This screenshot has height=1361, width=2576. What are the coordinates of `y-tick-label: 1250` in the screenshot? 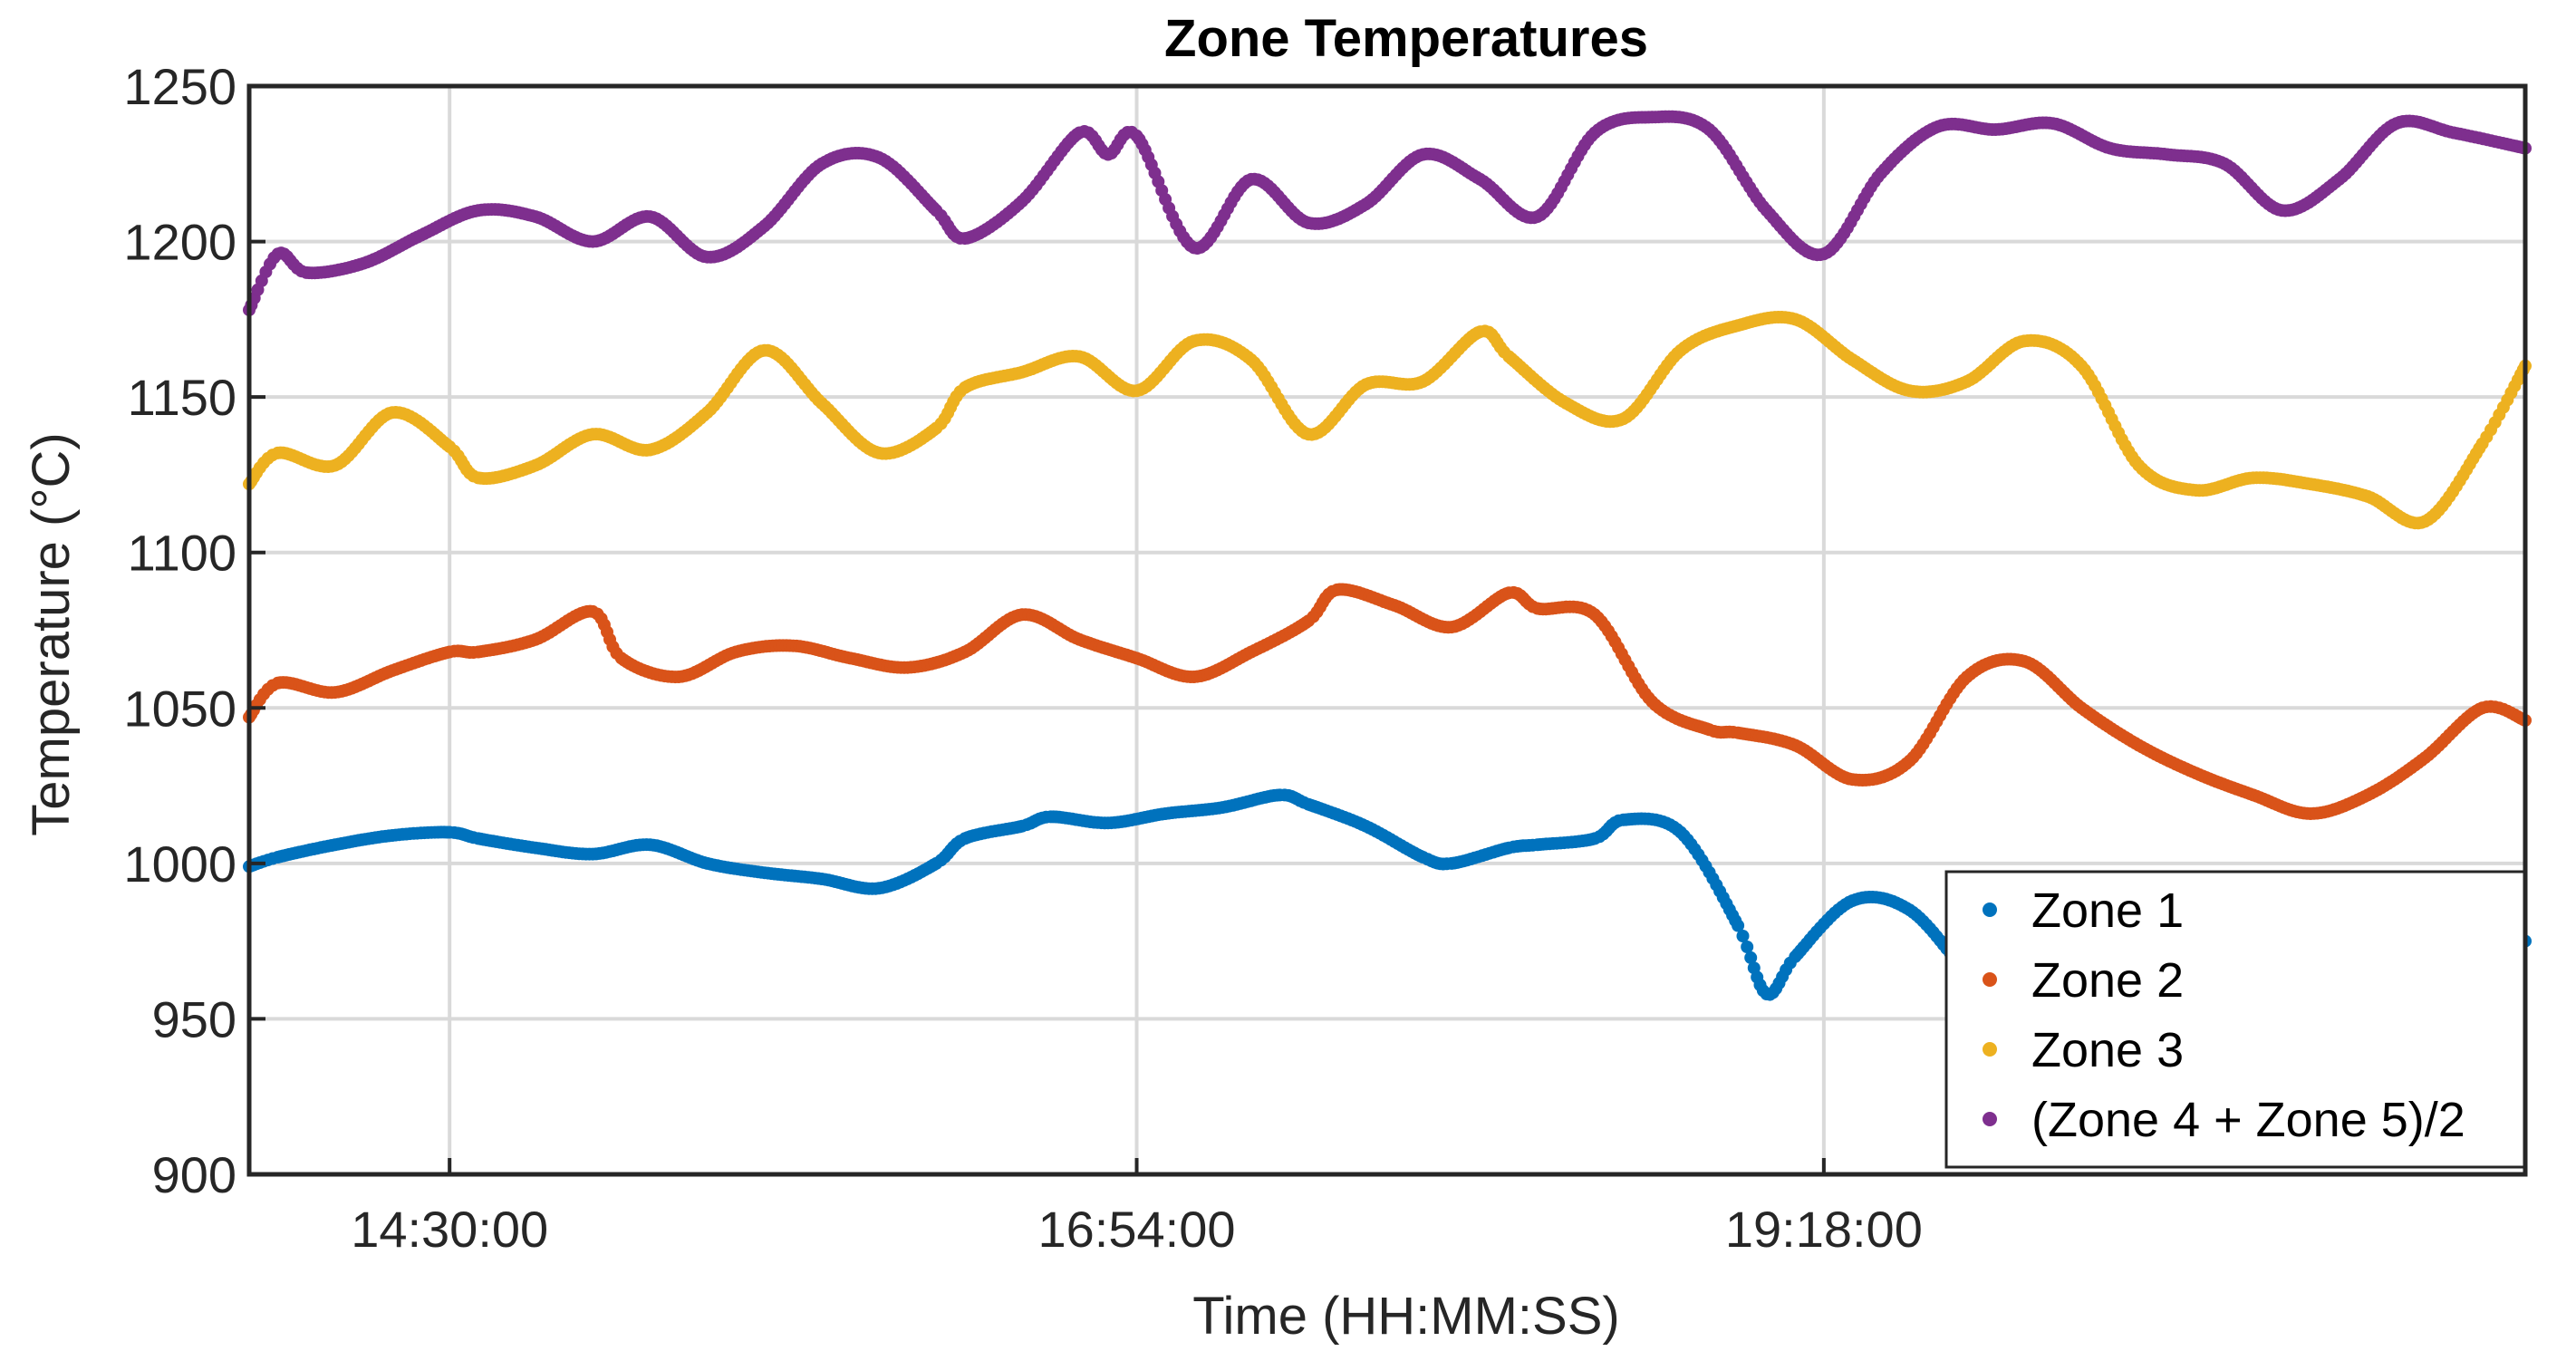 It's located at (179, 87).